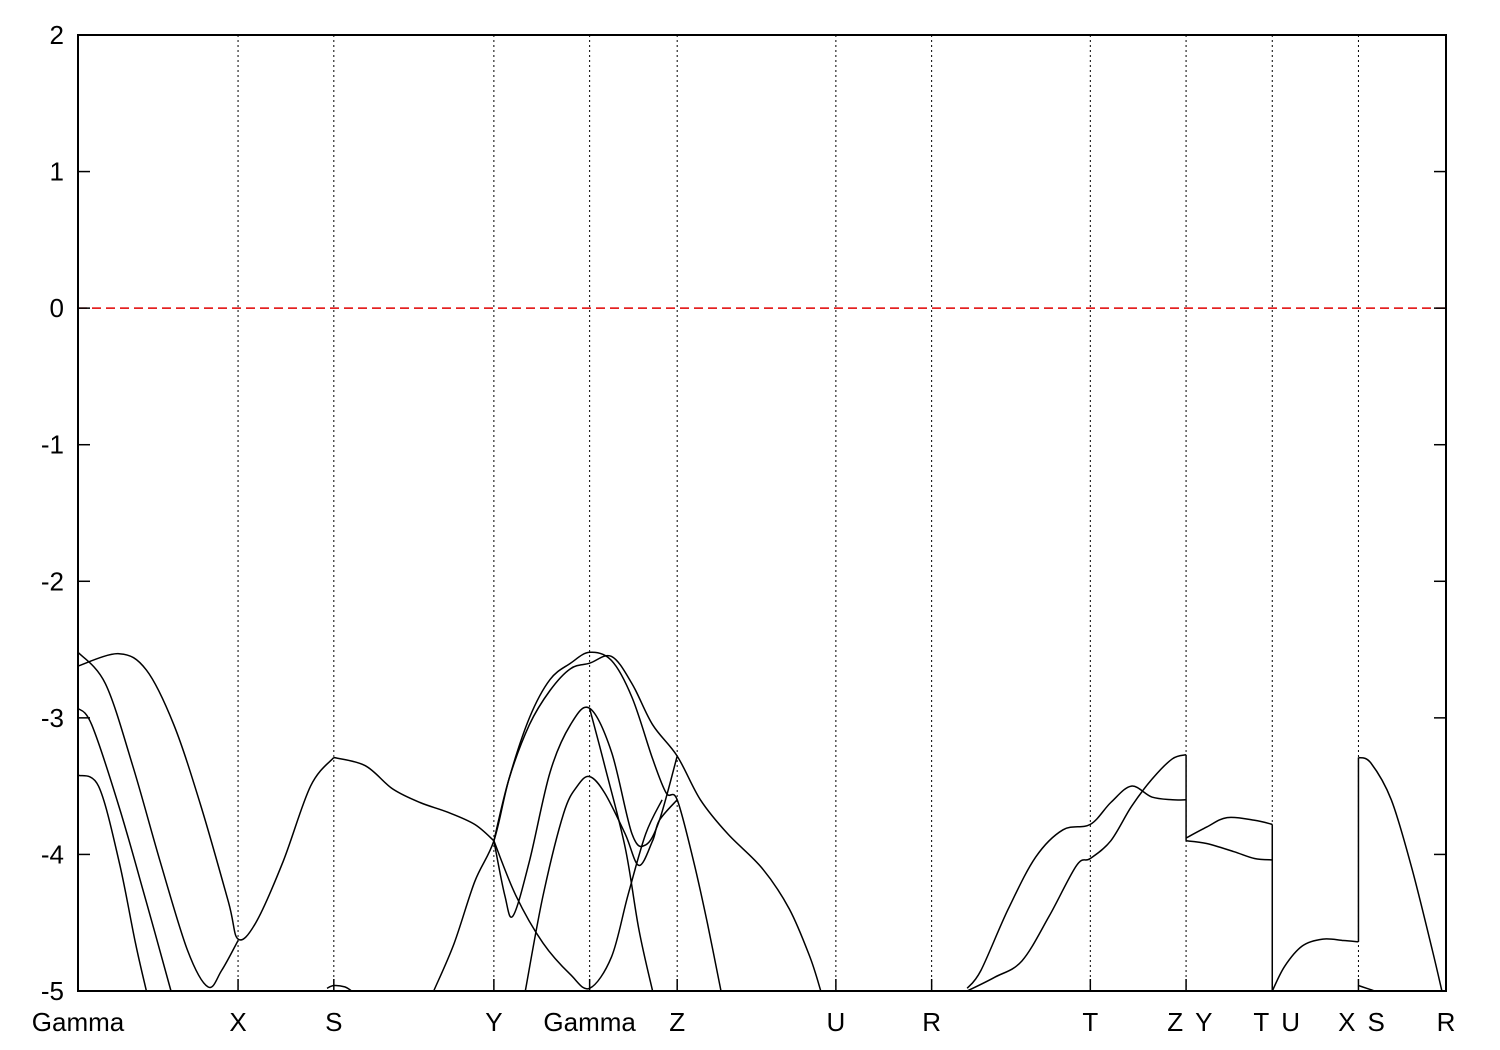  I want to click on y-tick-label: -2, so click(52, 581).